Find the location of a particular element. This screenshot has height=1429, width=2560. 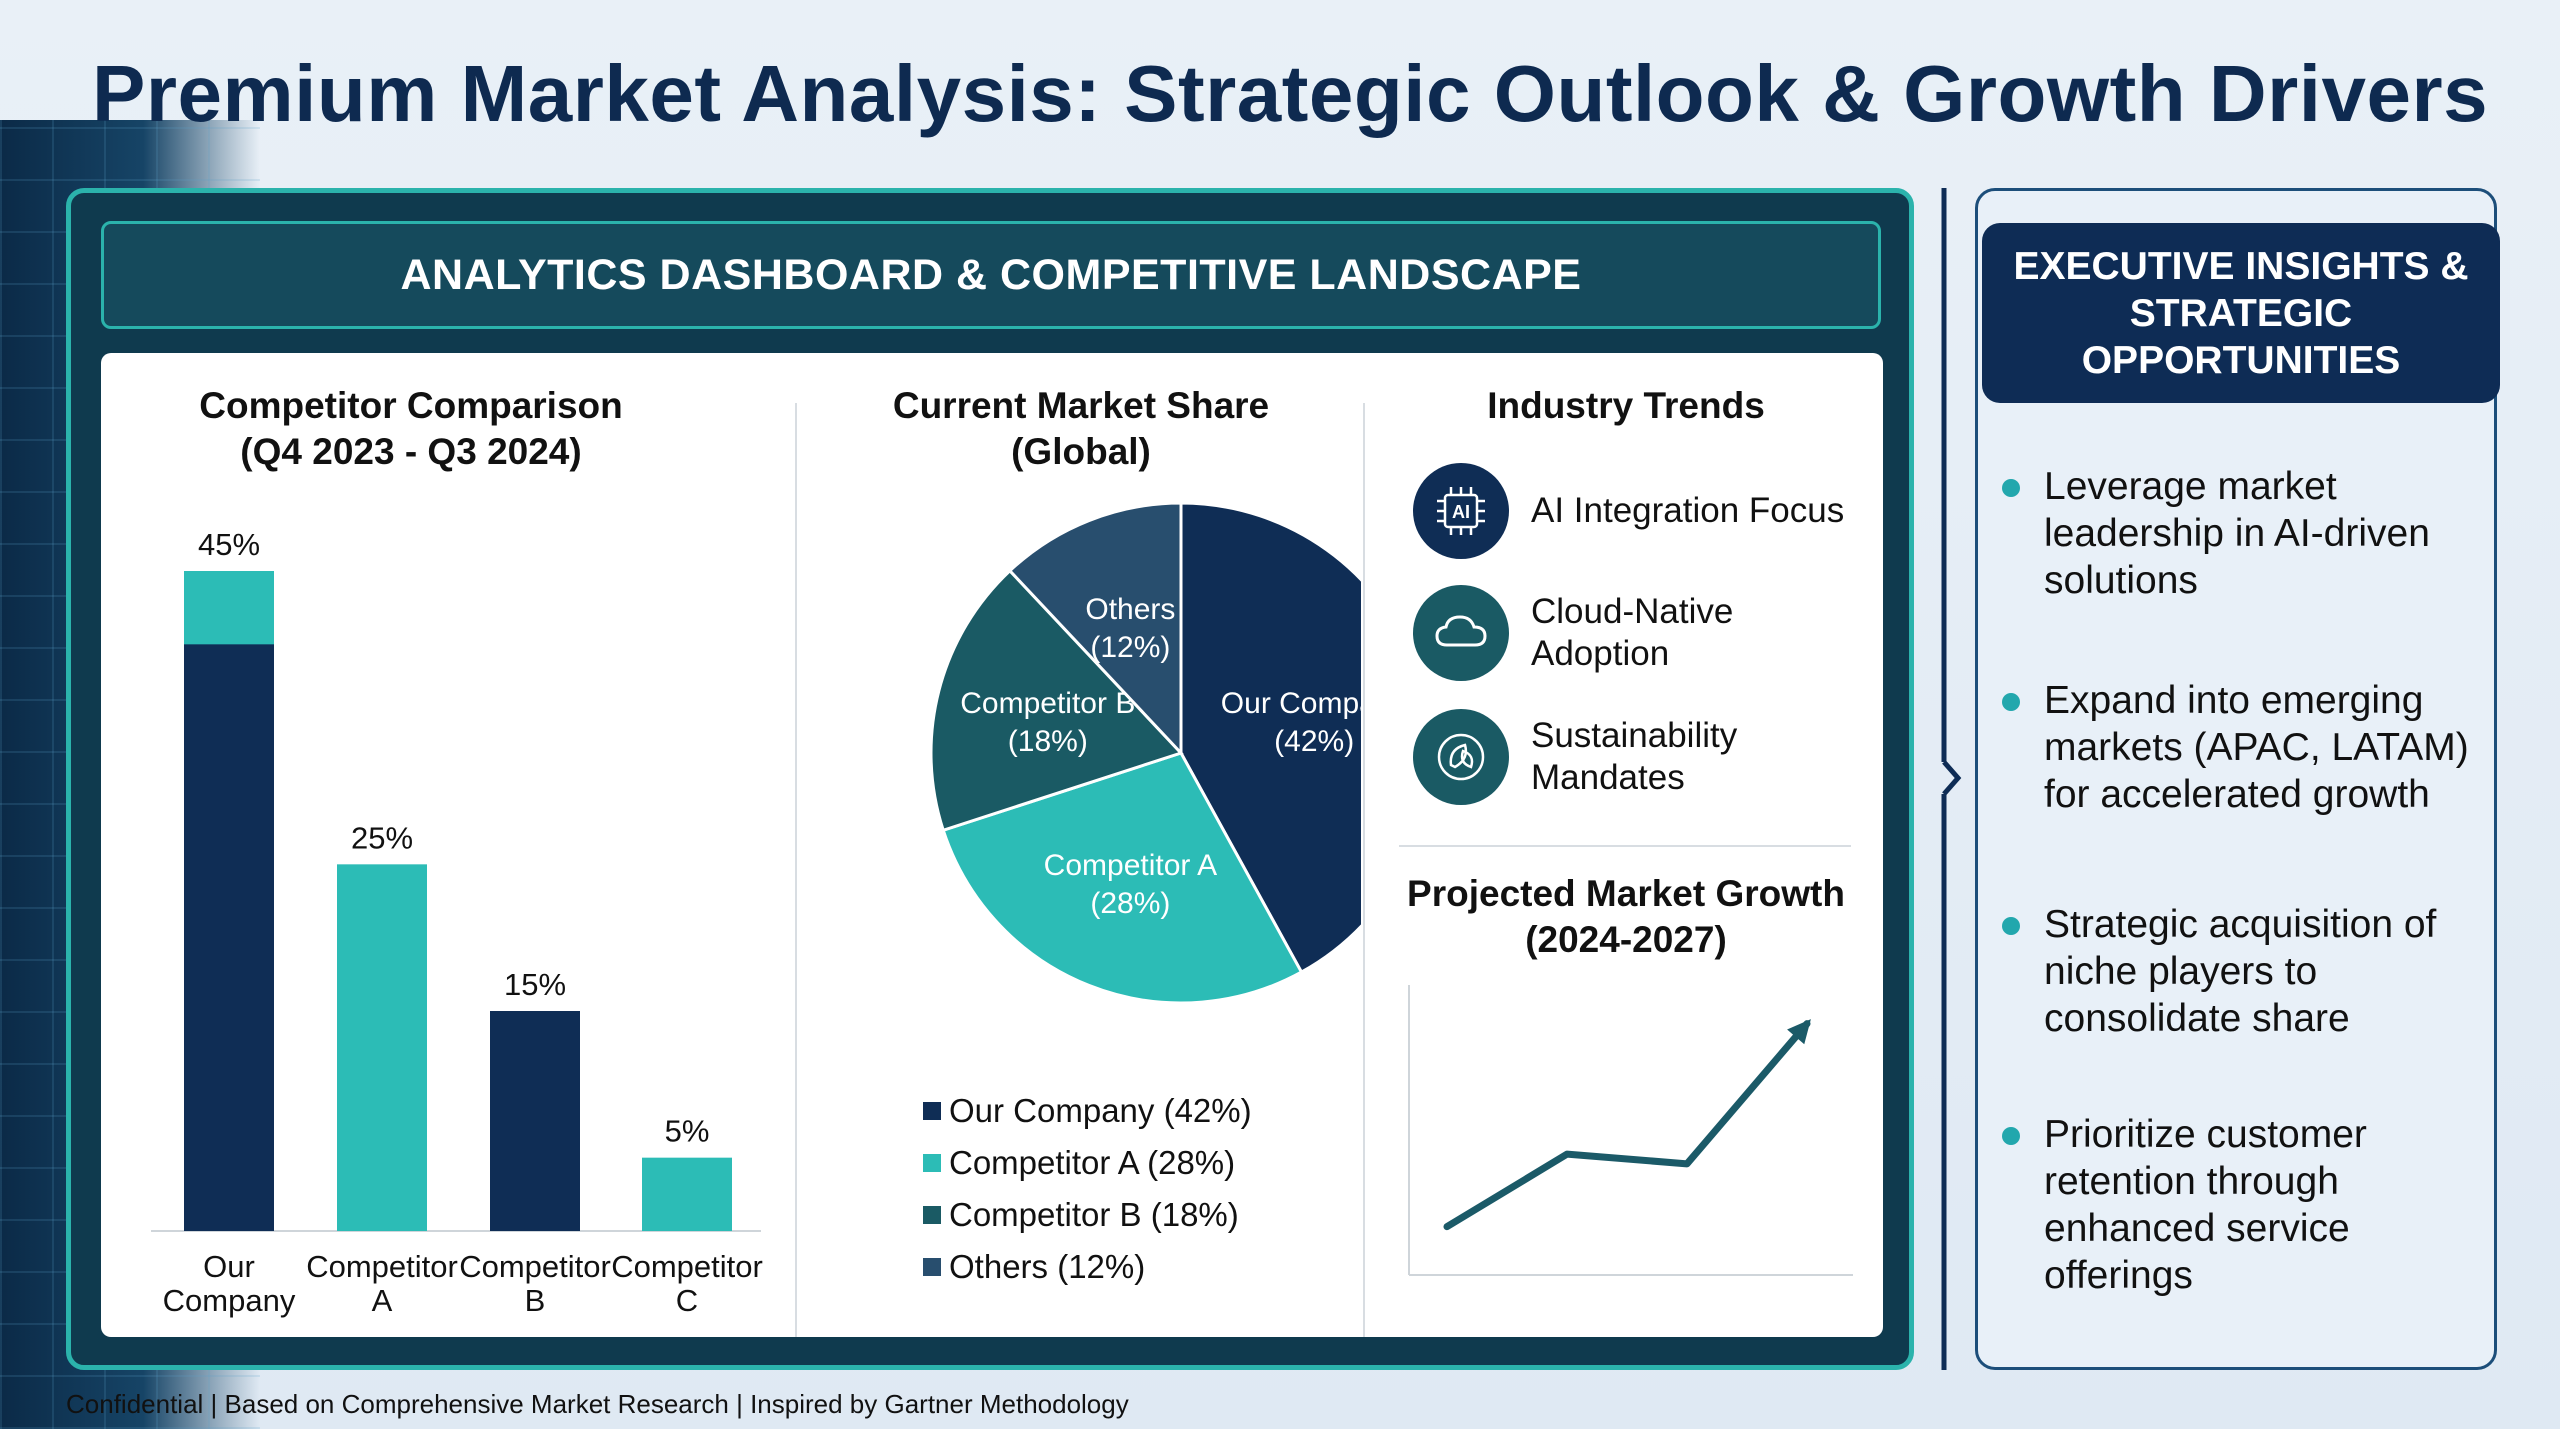

bar-category-label: B is located at coordinates (535, 1300).